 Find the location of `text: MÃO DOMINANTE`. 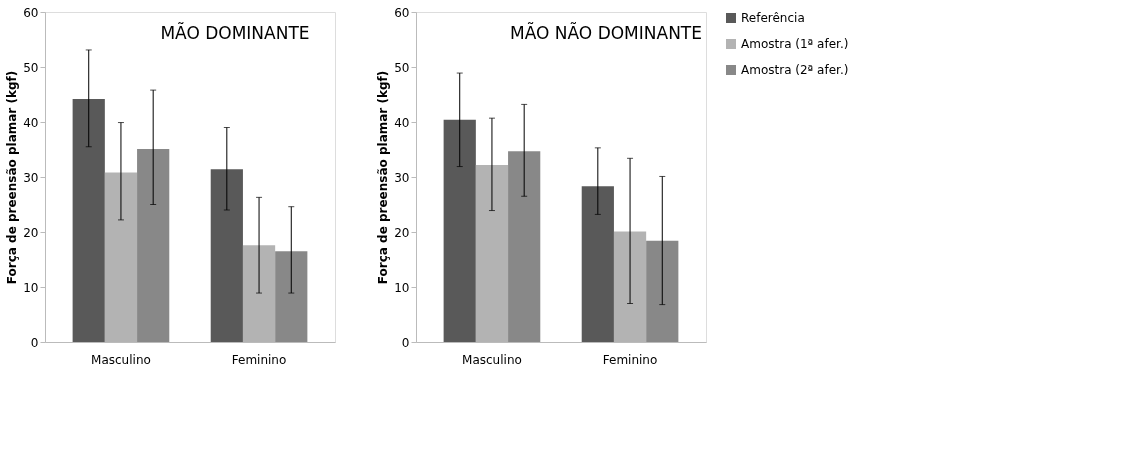

text: MÃO DOMINANTE is located at coordinates (235, 32).